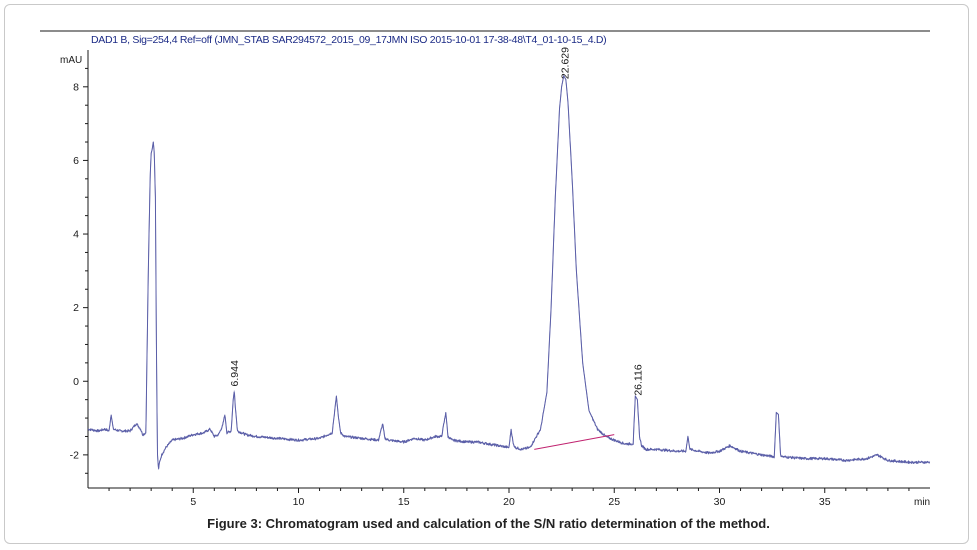  Describe the element at coordinates (574, 442) in the screenshot. I see `integration-baseline` at that location.